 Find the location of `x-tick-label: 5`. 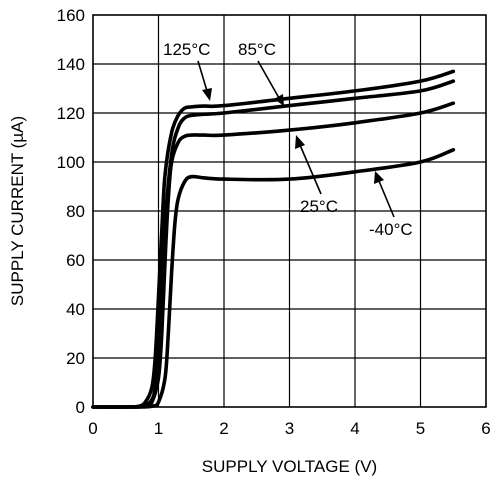

x-tick-label: 5 is located at coordinates (420, 428).